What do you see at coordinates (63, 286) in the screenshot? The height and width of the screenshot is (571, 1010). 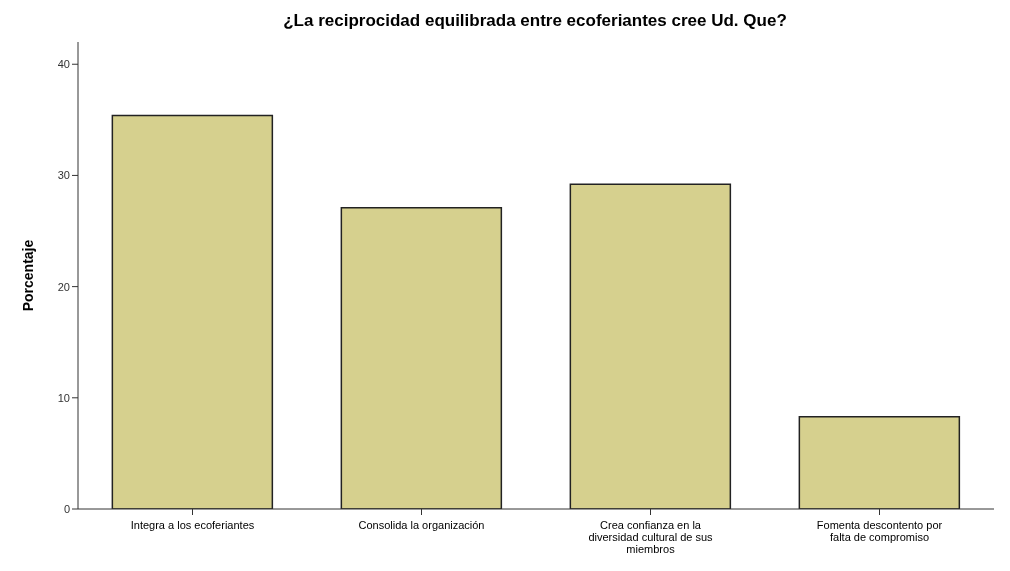 I see `y-tick-label: 20` at bounding box center [63, 286].